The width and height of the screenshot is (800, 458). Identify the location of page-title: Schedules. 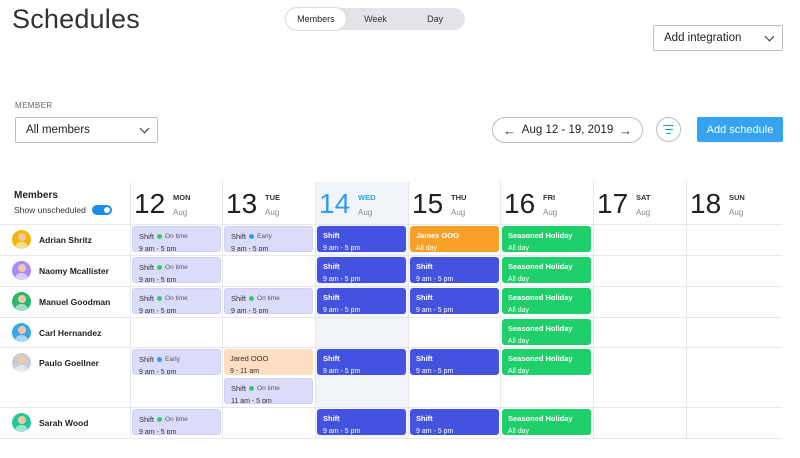
(76, 19).